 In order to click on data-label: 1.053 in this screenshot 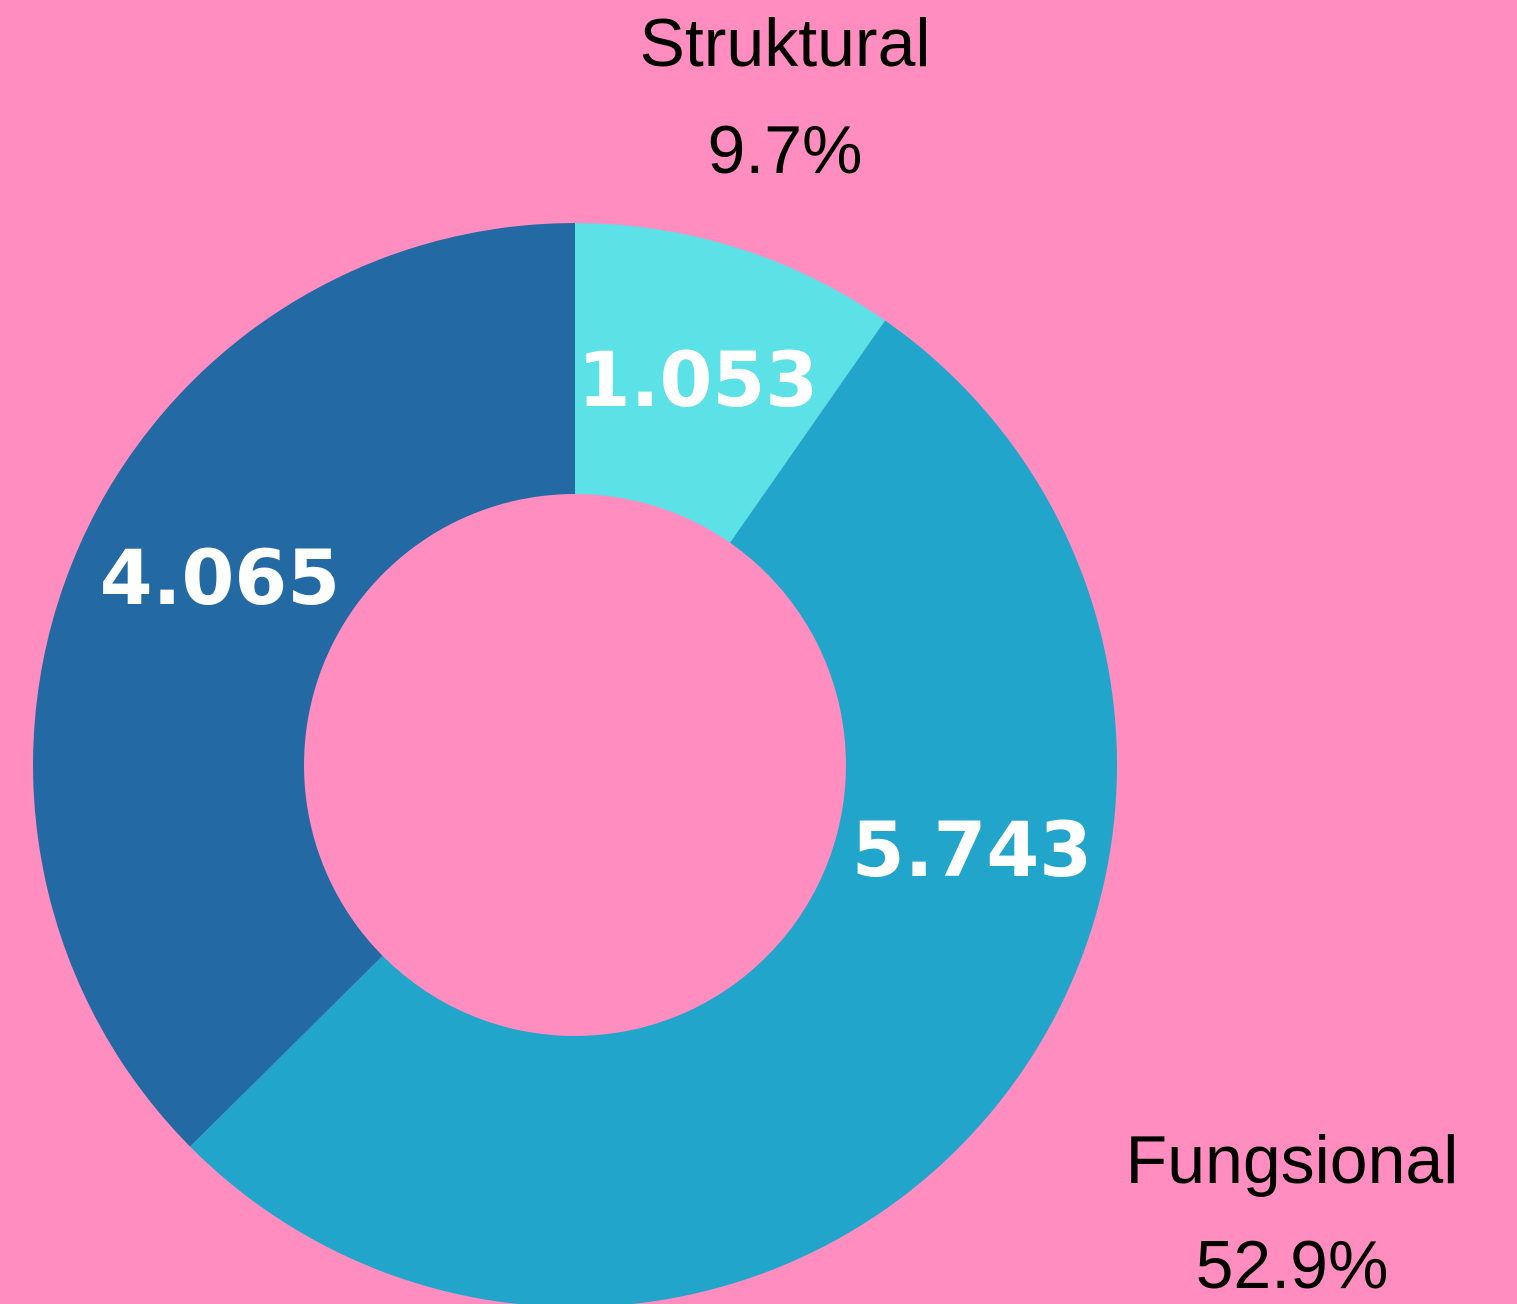, I will do `click(698, 379)`.